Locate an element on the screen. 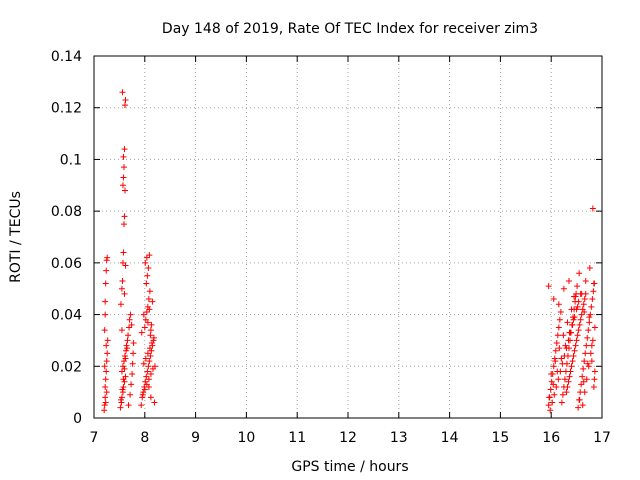 This screenshot has height=480, width=640. y-tick-label: 0.08 is located at coordinates (66, 212).